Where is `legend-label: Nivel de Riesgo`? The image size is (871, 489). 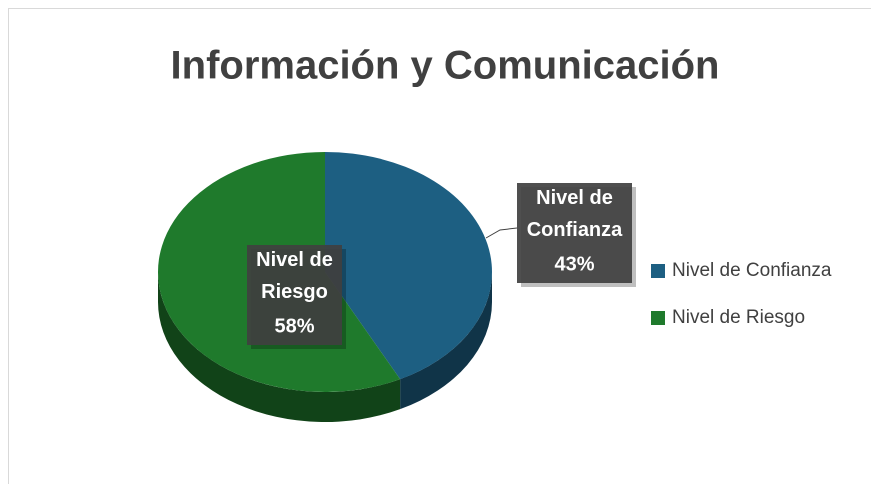
legend-label: Nivel de Riesgo is located at coordinates (738, 317).